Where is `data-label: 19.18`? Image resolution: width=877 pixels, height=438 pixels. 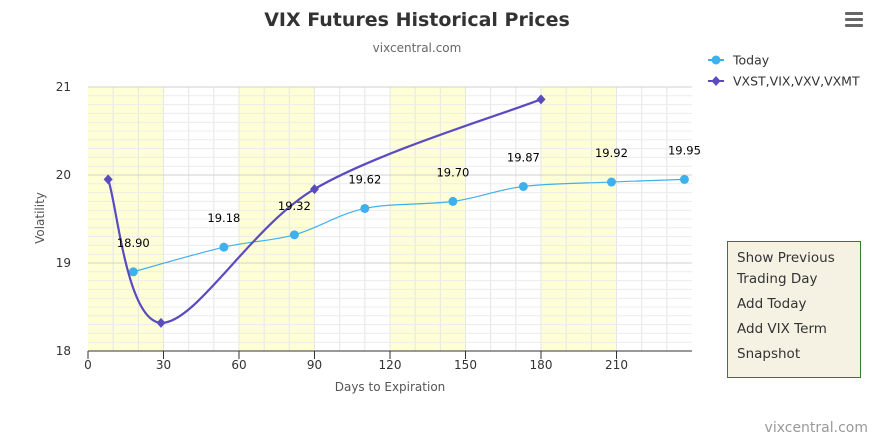 data-label: 19.18 is located at coordinates (223, 218).